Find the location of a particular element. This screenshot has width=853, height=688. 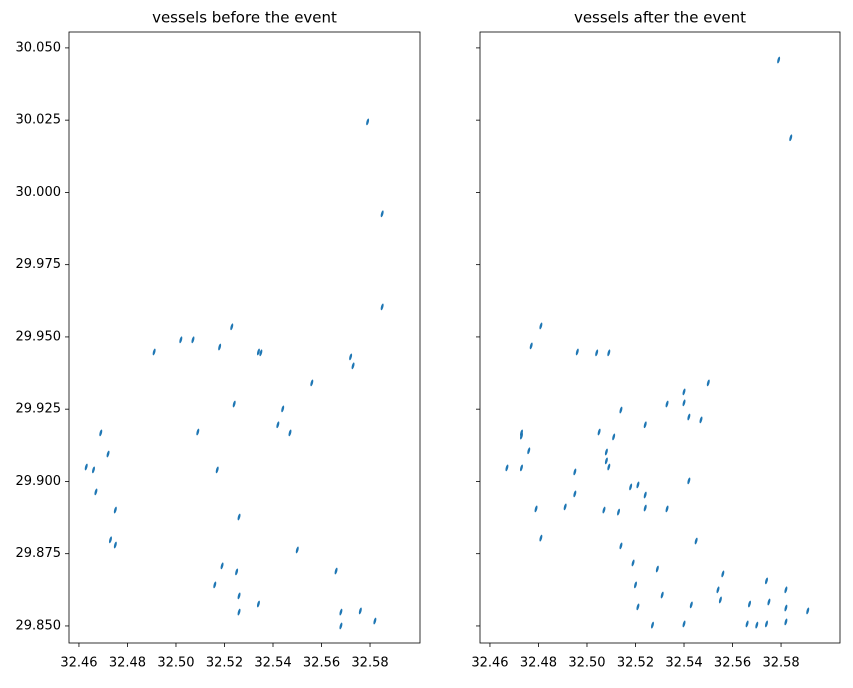

y-tick-label: 29.900 is located at coordinates (39, 481).